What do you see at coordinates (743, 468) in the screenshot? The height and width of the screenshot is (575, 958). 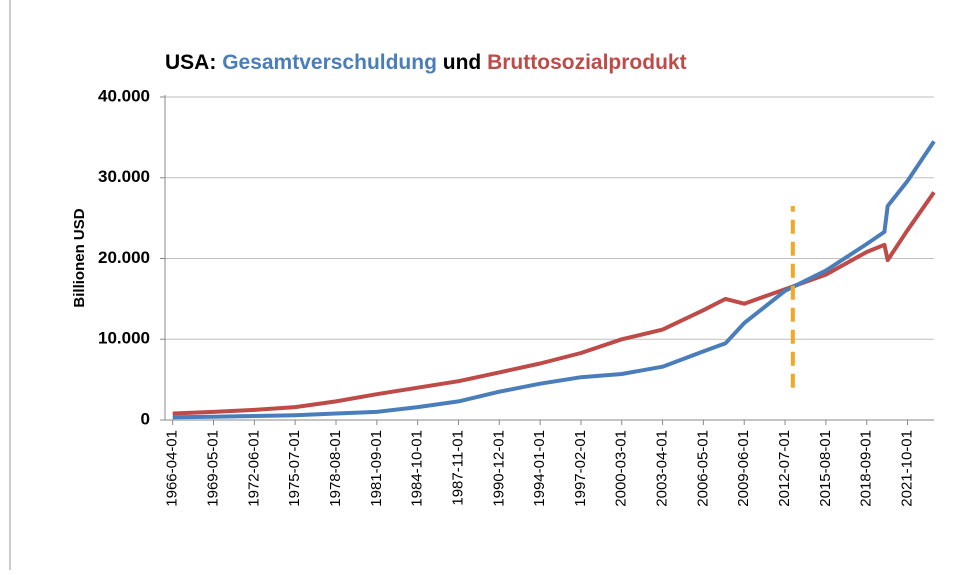 I see `x-tick-label: 2009-06-01` at bounding box center [743, 468].